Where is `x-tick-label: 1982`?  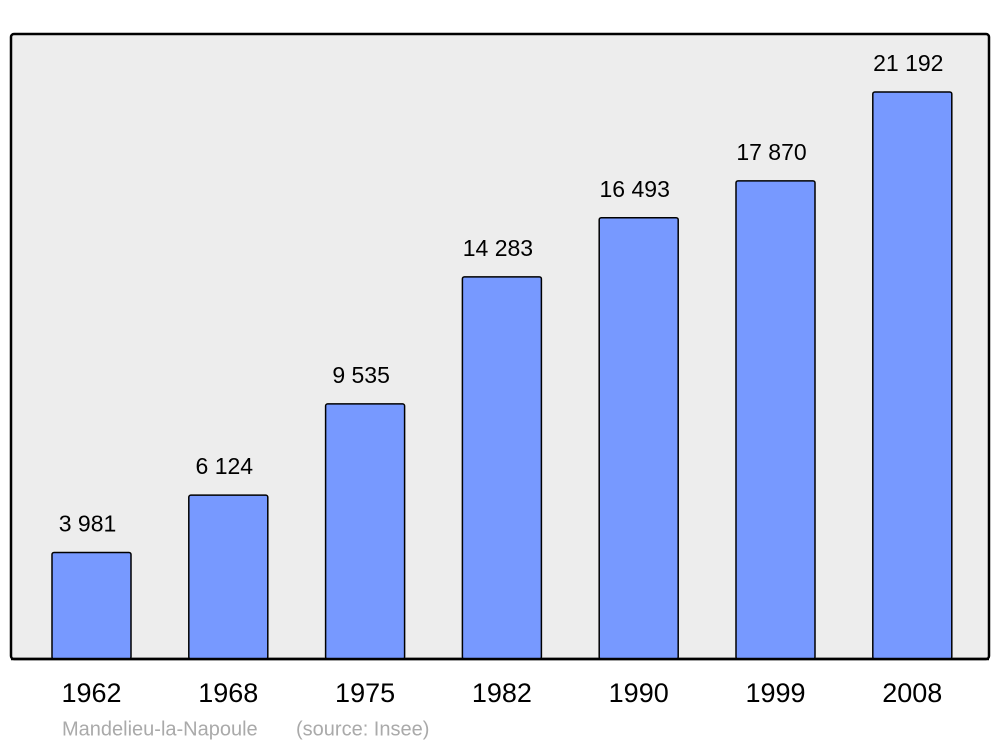
x-tick-label: 1982 is located at coordinates (502, 693).